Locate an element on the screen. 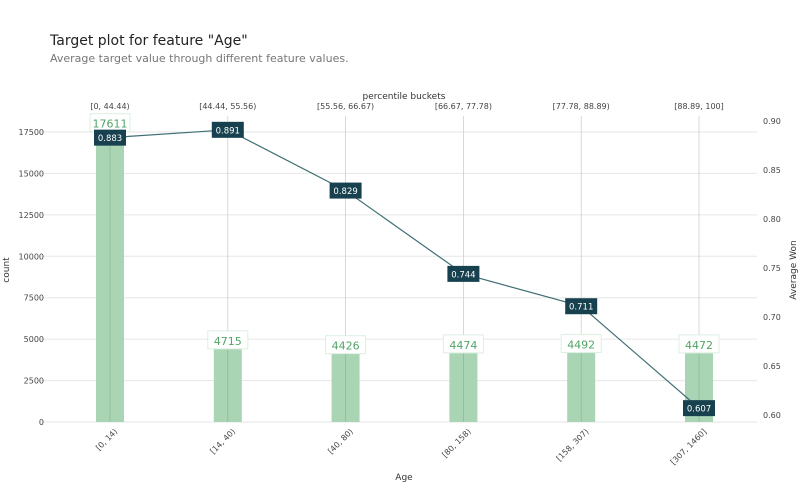 The height and width of the screenshot is (487, 800). y-tick-label: 15000 is located at coordinates (31, 173).